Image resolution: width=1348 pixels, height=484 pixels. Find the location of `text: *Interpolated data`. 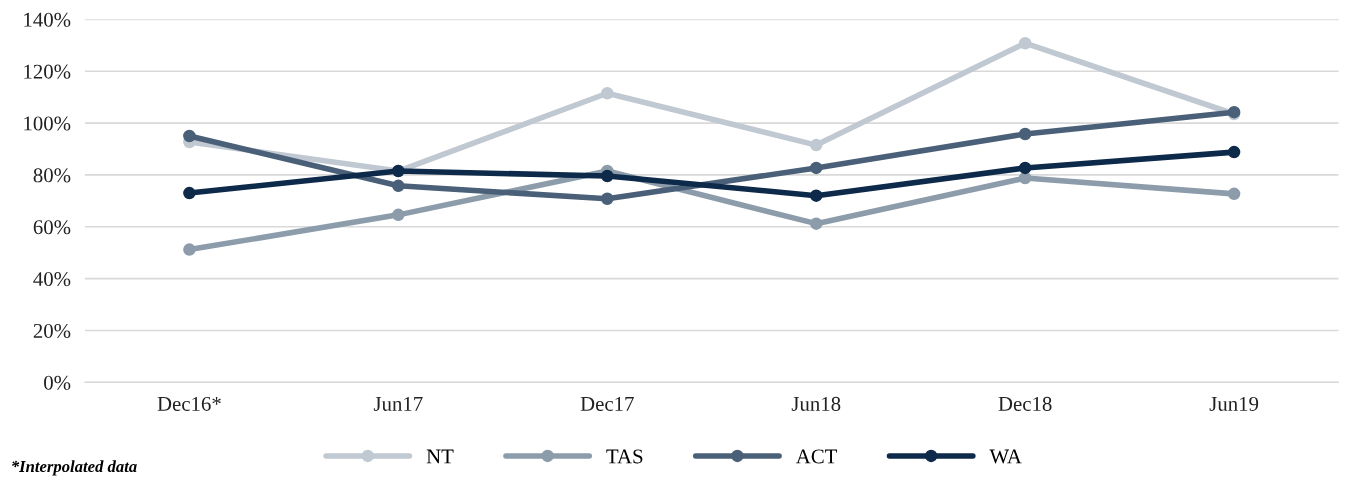

text: *Interpolated data is located at coordinates (74, 468).